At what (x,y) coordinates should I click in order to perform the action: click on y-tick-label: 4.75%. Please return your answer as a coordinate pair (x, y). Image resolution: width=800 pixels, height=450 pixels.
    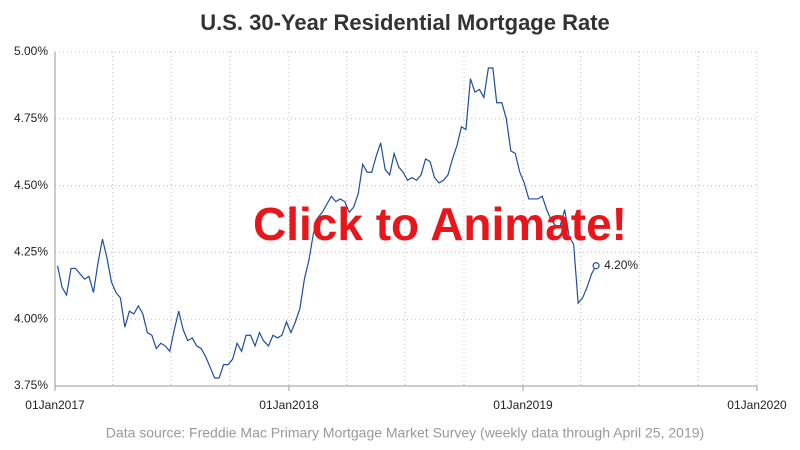
    Looking at the image, I should click on (31, 118).